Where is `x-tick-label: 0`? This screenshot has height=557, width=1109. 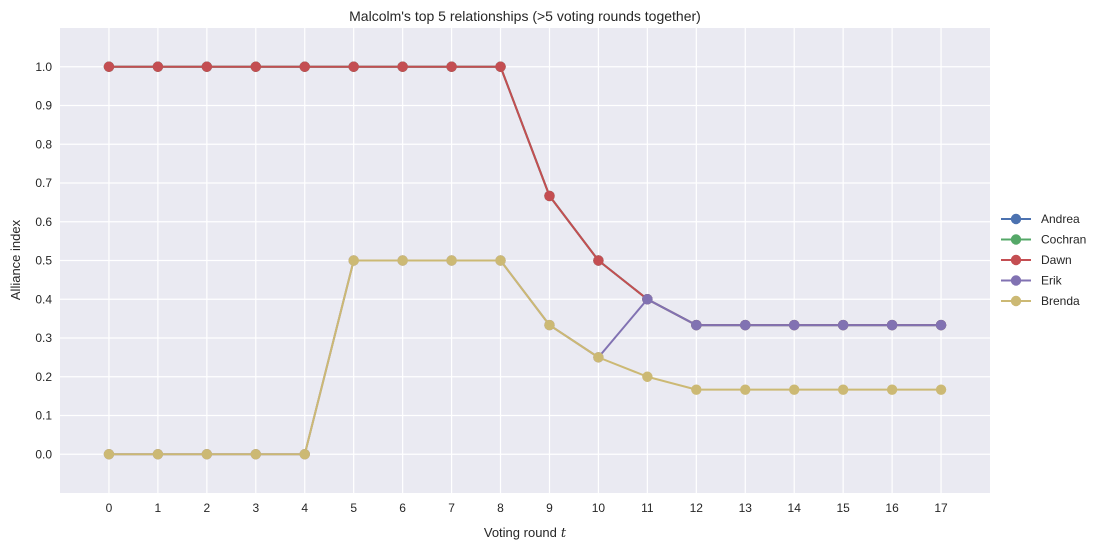 x-tick-label: 0 is located at coordinates (109, 508).